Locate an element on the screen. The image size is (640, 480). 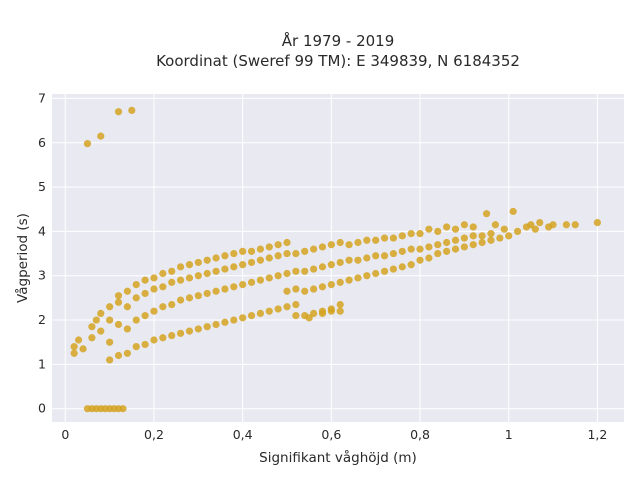
x-tick-label: 0,6 is located at coordinates (331, 434).